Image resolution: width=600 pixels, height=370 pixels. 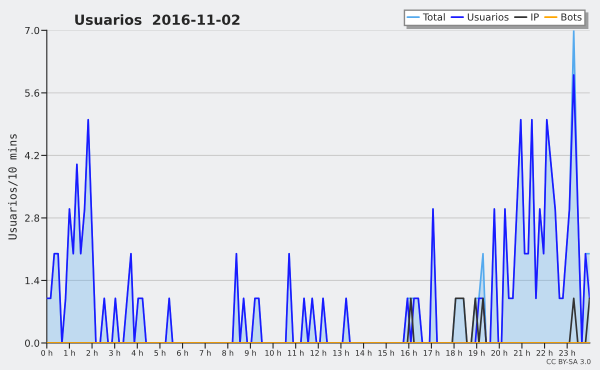 What do you see at coordinates (32, 280) in the screenshot?
I see `y-tick-label: 1.4` at bounding box center [32, 280].